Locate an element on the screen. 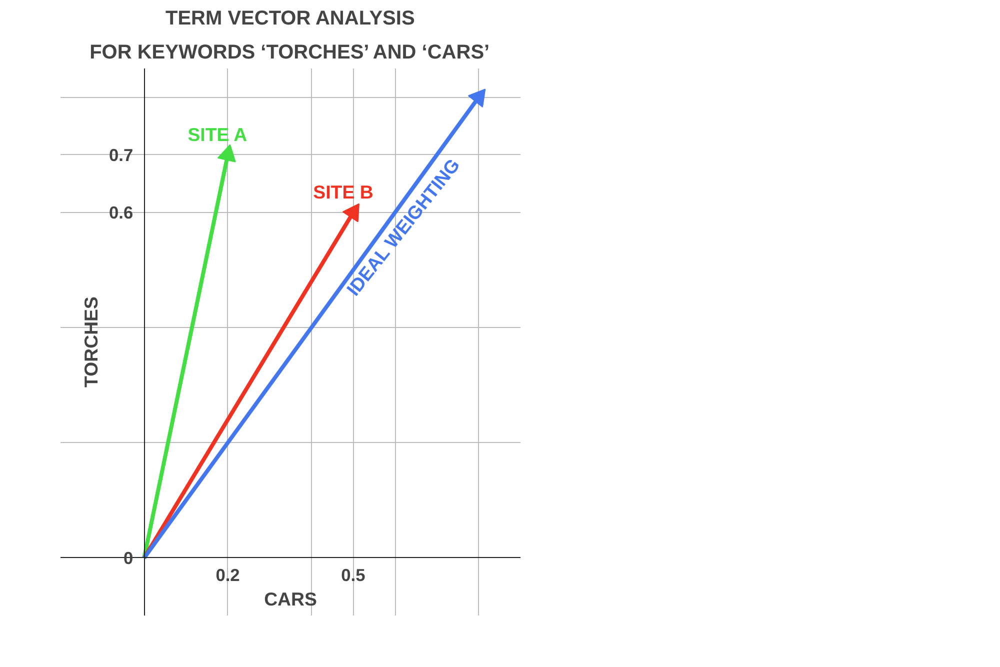 This screenshot has height=667, width=1000. y-tick-label: 0.7 is located at coordinates (121, 154).